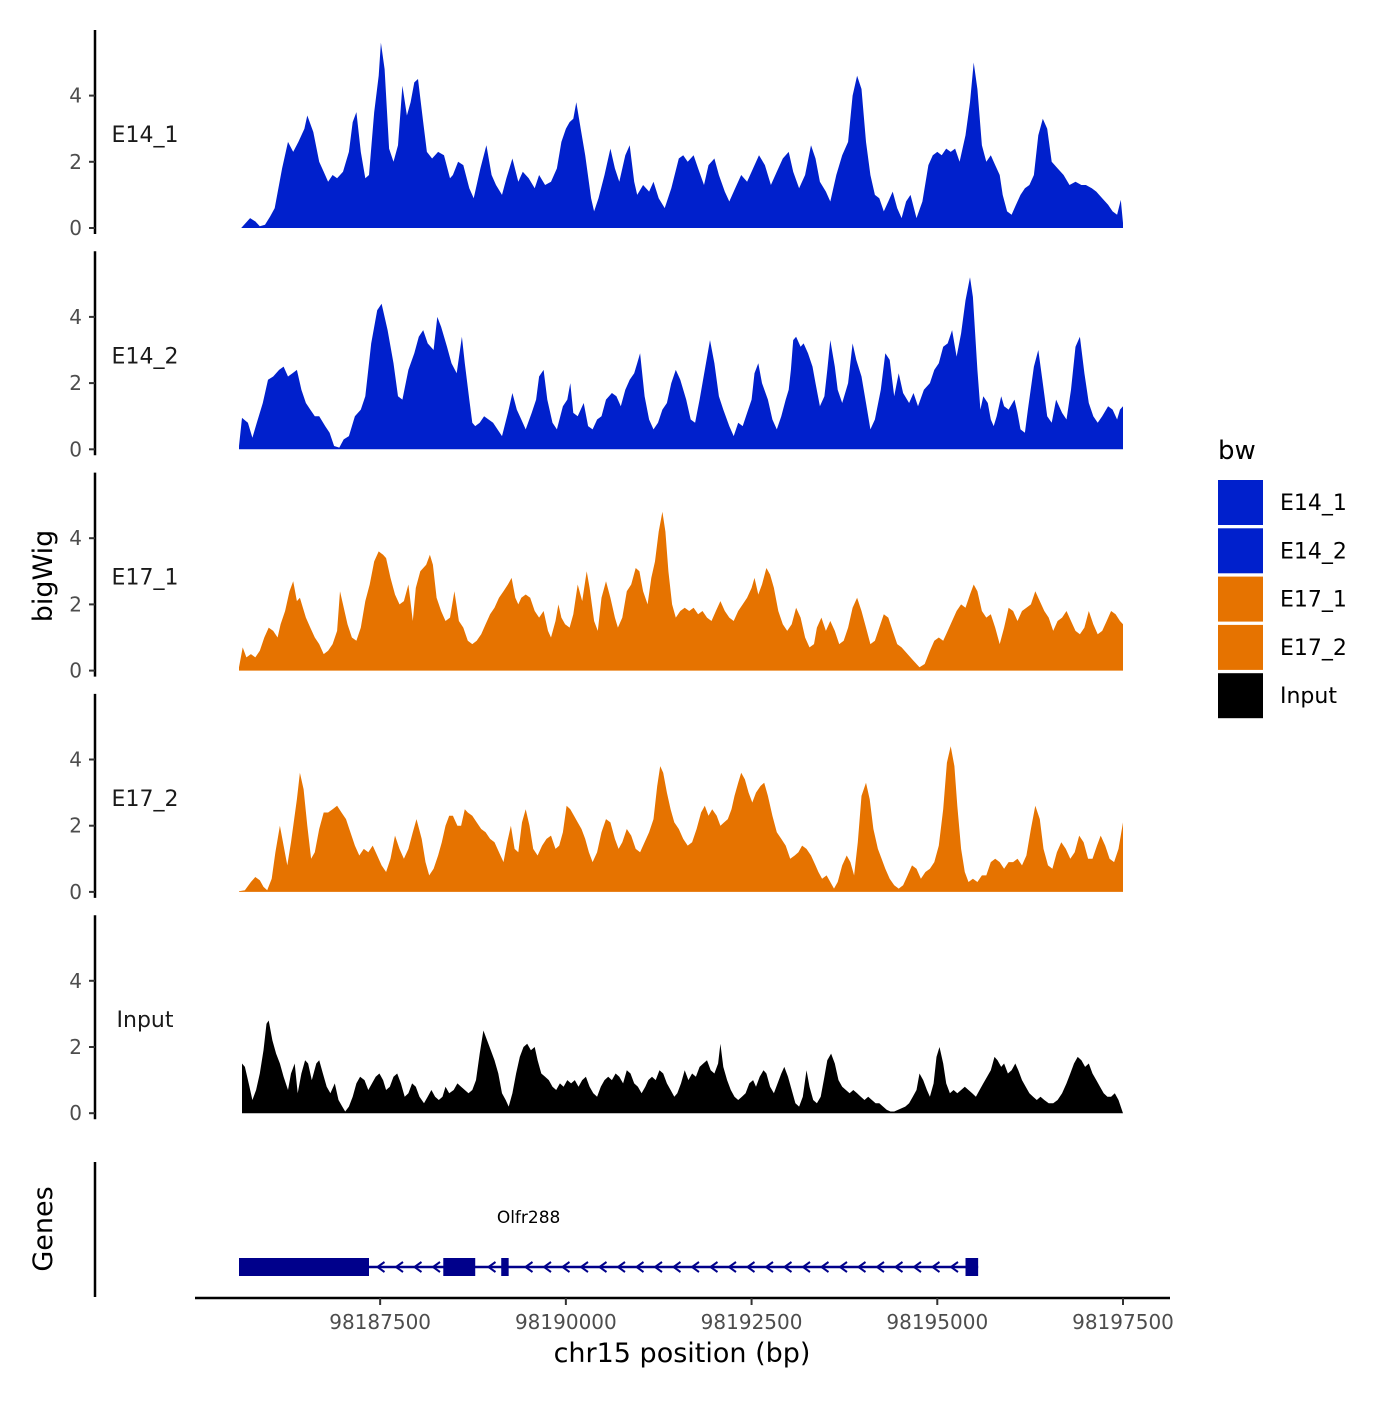 The image size is (1400, 1405). What do you see at coordinates (75, 760) in the screenshot?
I see `y-tick-label-e17-2-4: 4` at bounding box center [75, 760].